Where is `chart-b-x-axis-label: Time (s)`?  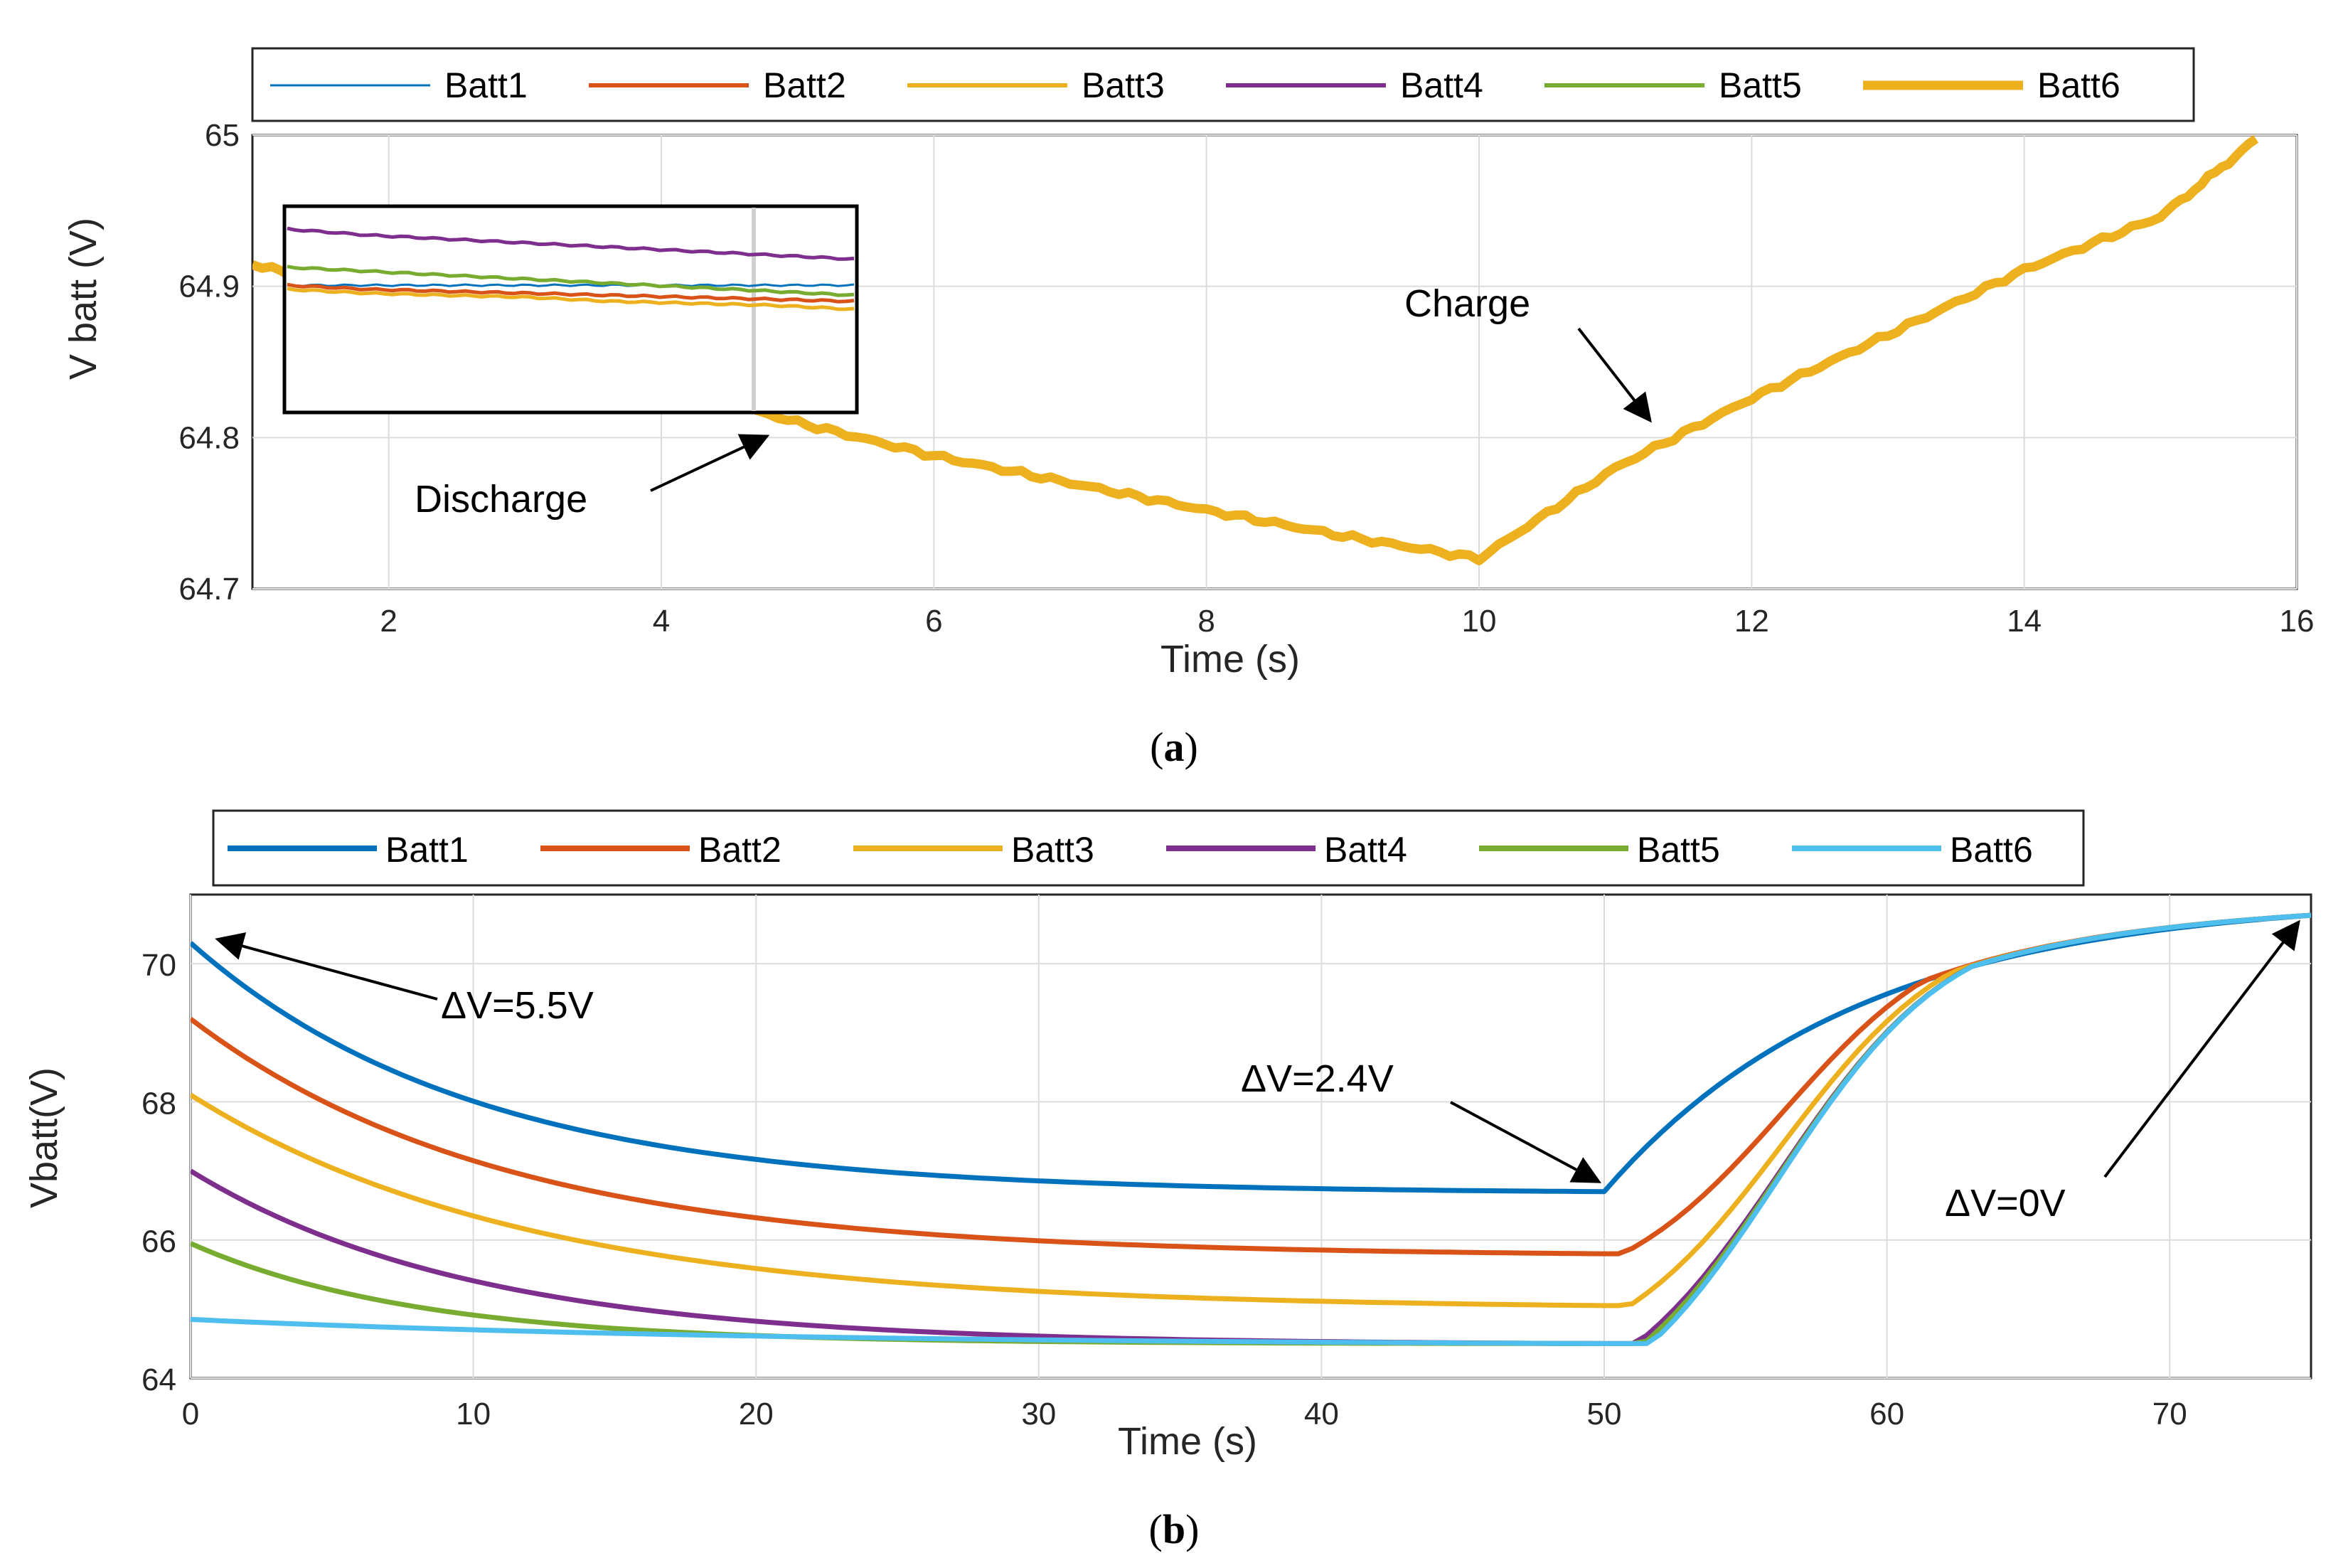 chart-b-x-axis-label: Time (s) is located at coordinates (1187, 1441).